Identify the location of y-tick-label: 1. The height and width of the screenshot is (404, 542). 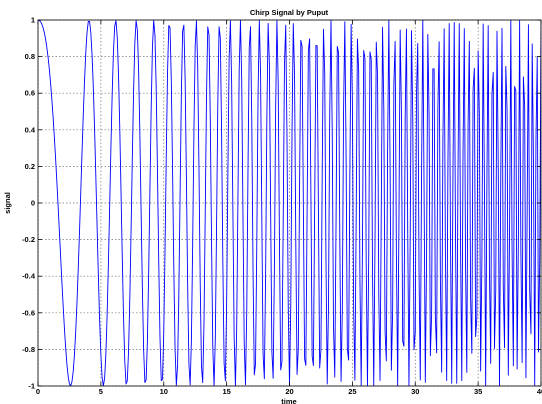
(33, 20).